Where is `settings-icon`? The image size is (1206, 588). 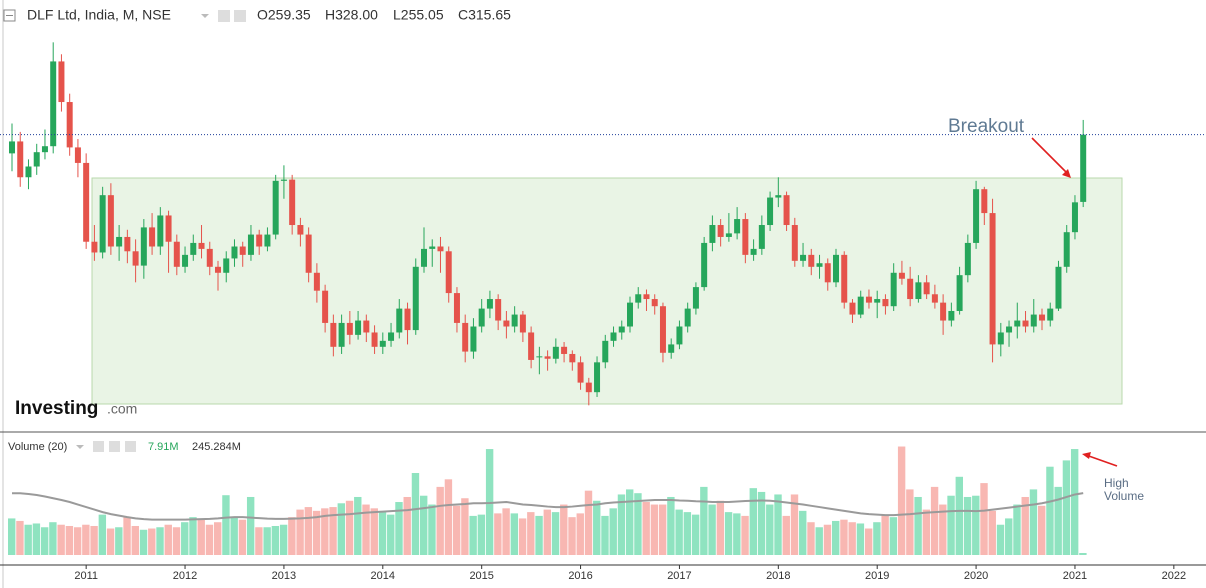
settings-icon is located at coordinates (240, 16).